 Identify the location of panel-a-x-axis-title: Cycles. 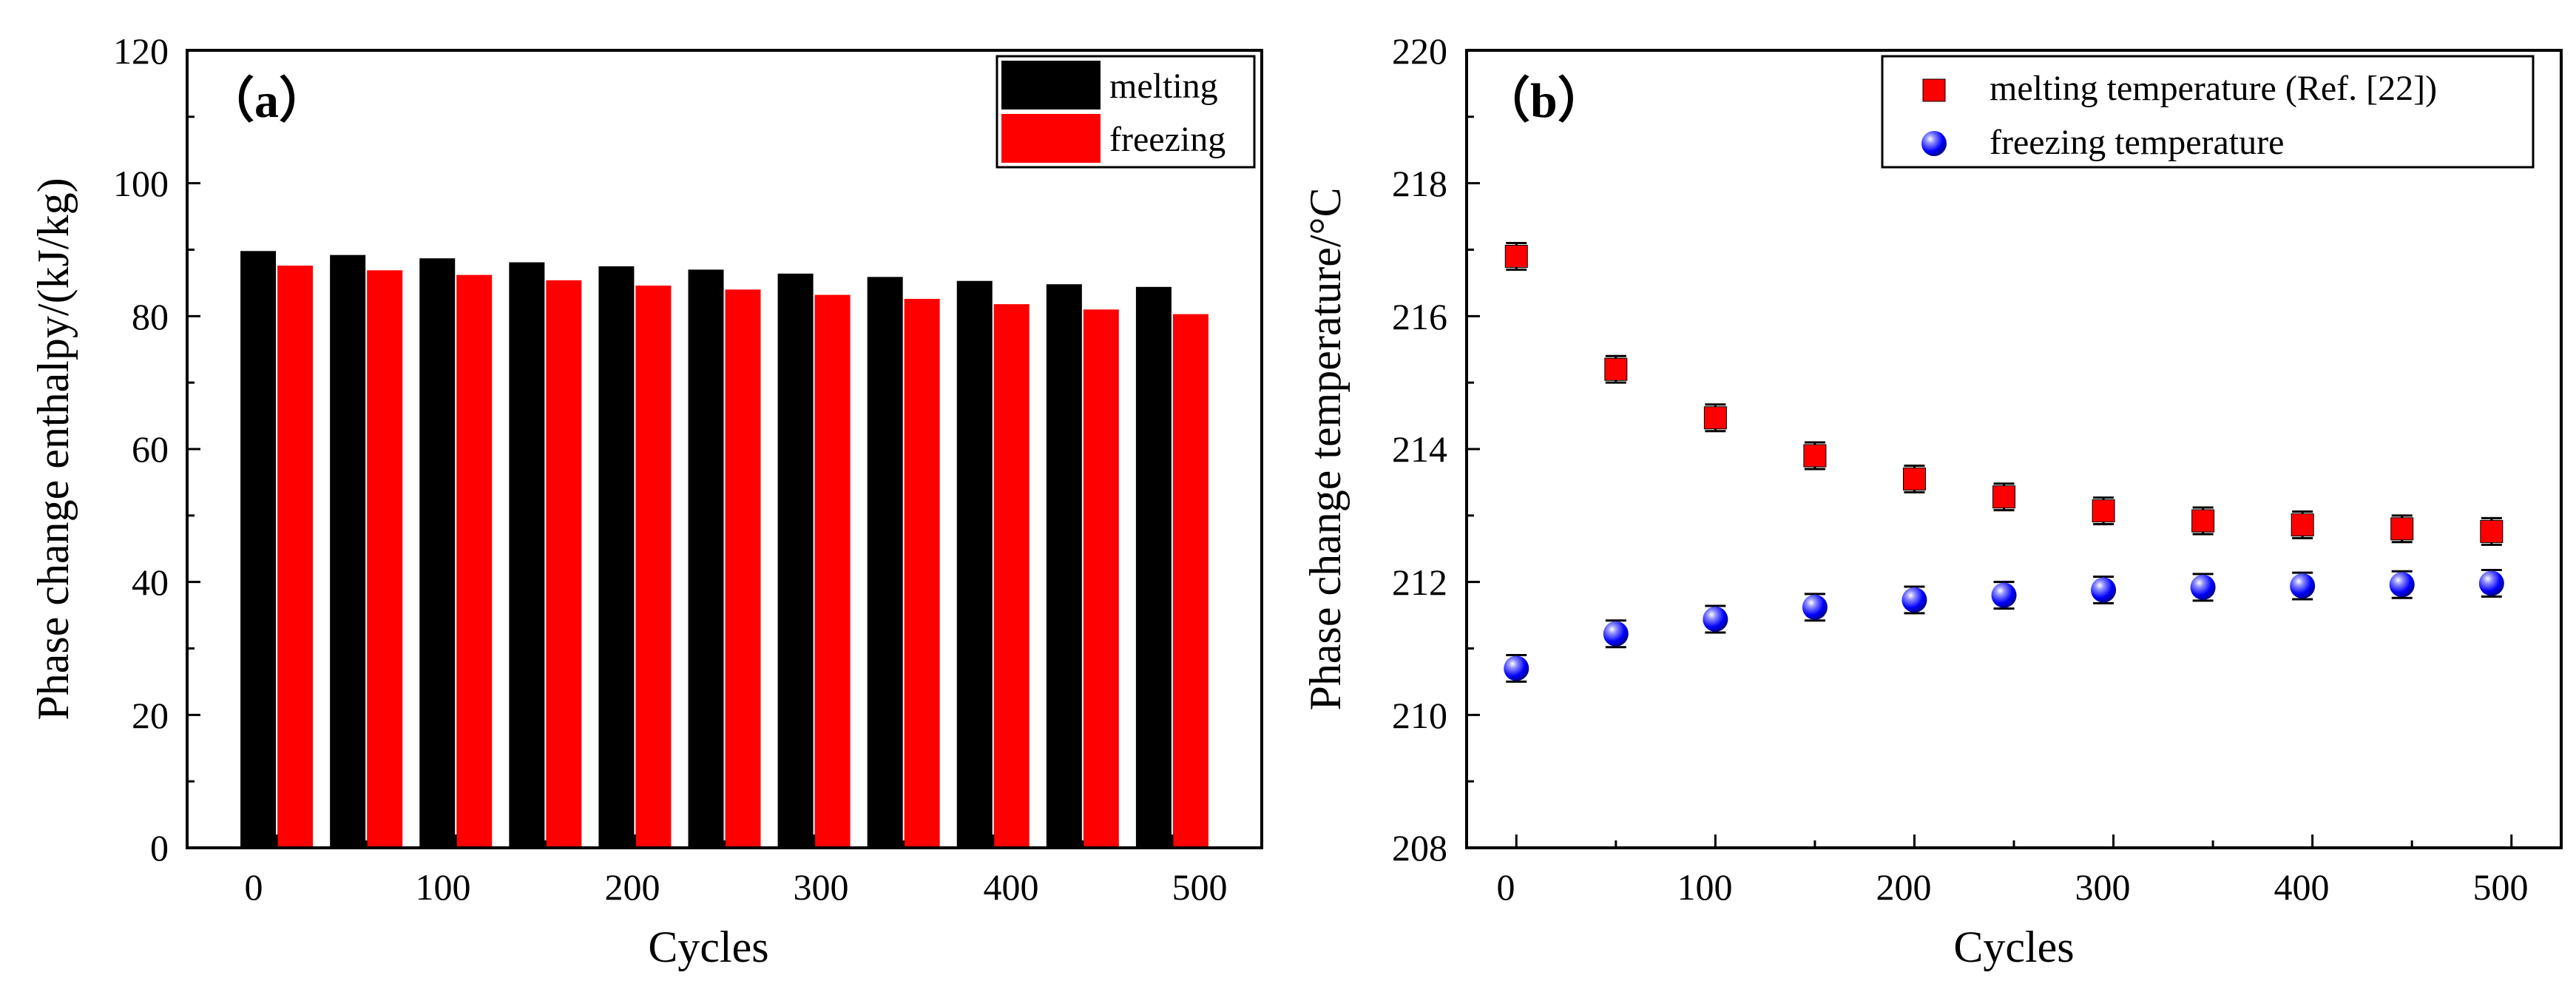
(708, 947).